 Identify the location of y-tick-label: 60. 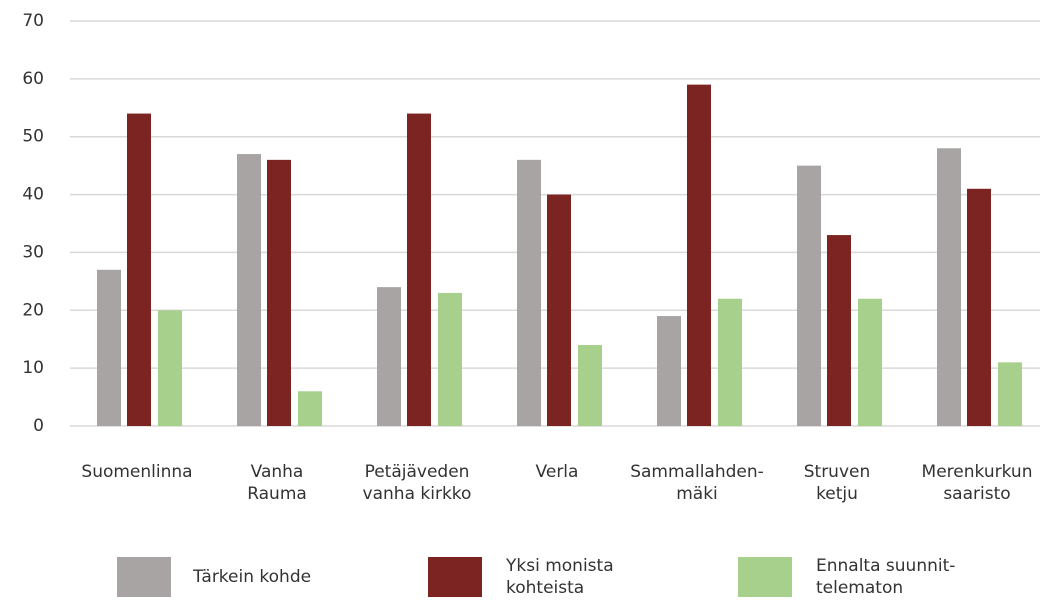
(33, 79).